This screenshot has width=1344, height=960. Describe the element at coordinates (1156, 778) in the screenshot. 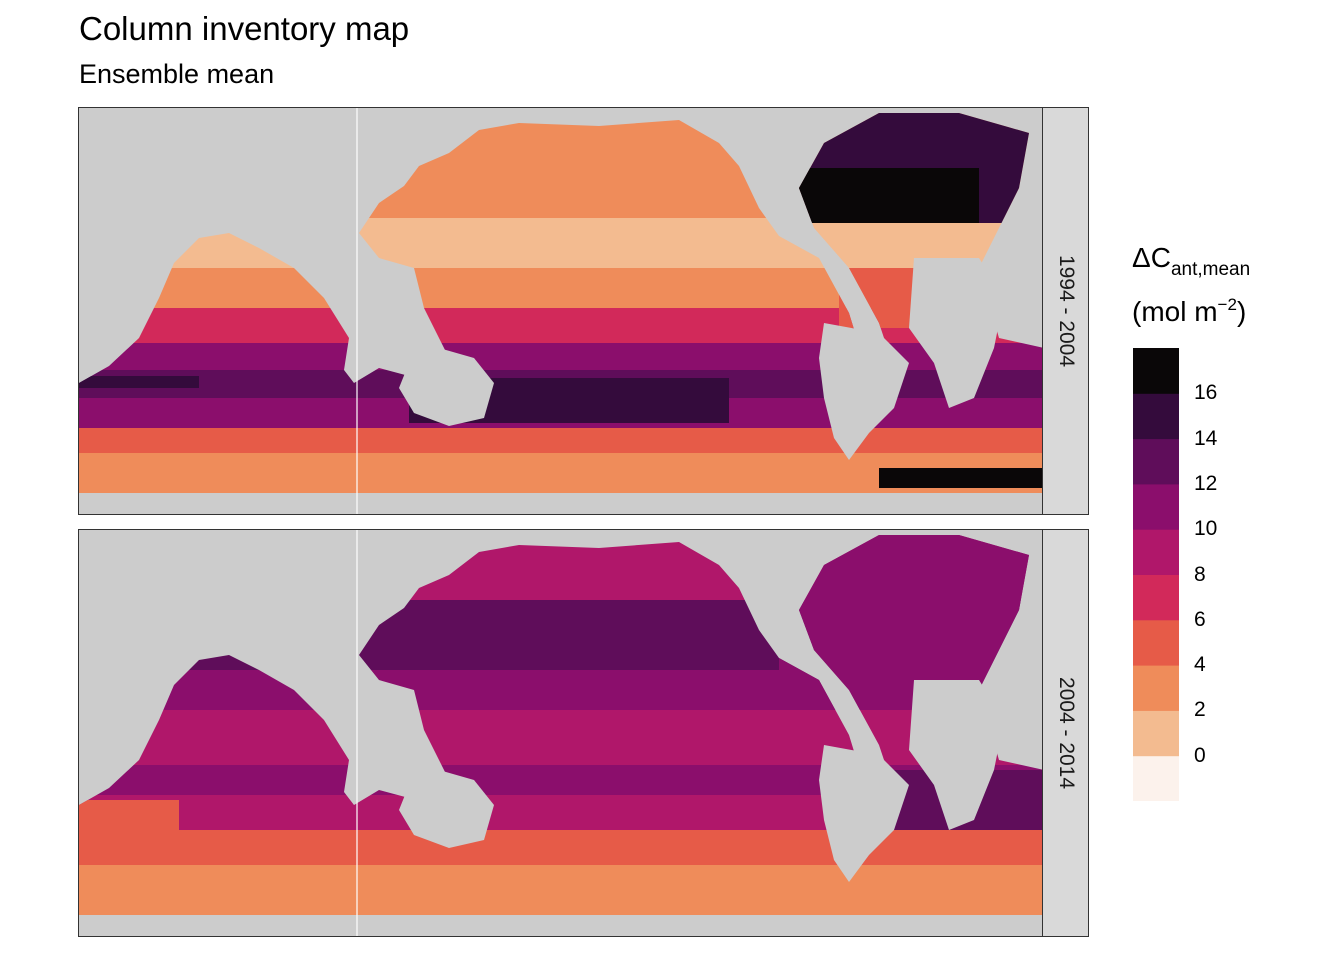

I see `legend-bin--2-0` at that location.